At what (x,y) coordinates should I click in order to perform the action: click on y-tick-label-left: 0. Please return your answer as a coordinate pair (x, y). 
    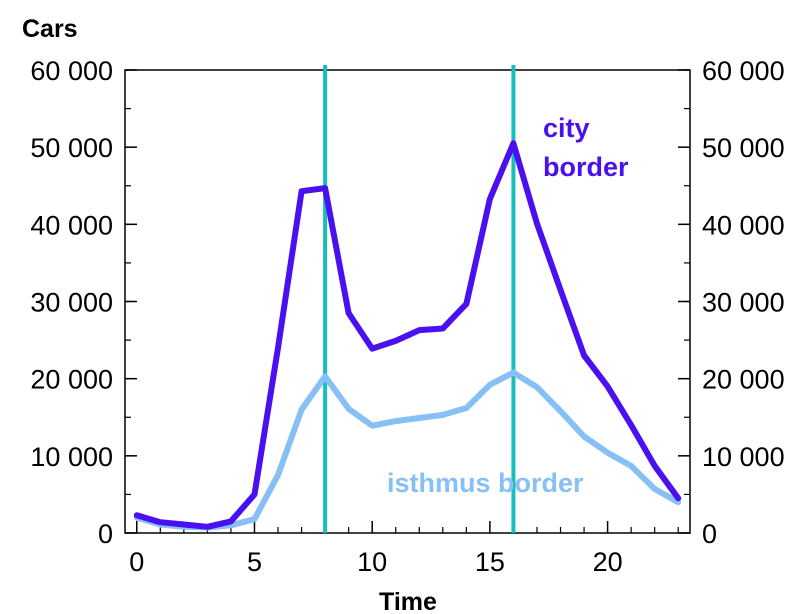
    Looking at the image, I should click on (105, 534).